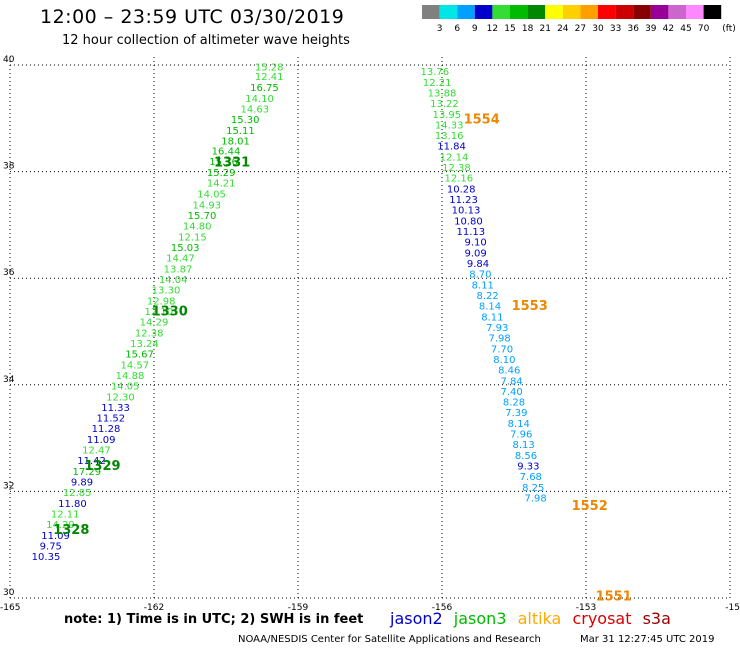 The width and height of the screenshot is (740, 650). I want to click on wave-height-label: 8.10, so click(504, 360).